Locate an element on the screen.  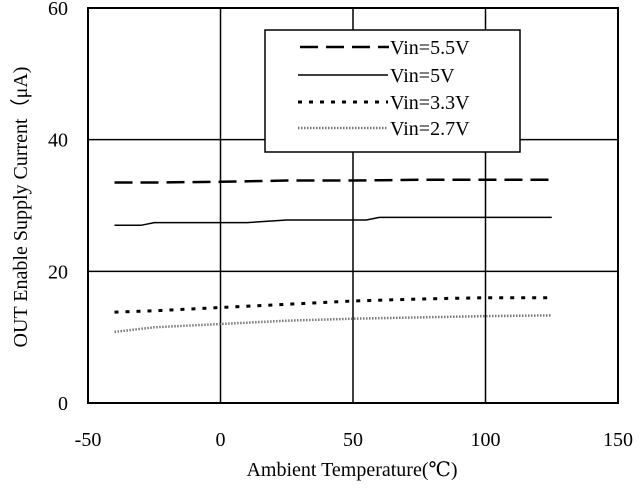
y-tick-label: 40 is located at coordinates (58, 141).